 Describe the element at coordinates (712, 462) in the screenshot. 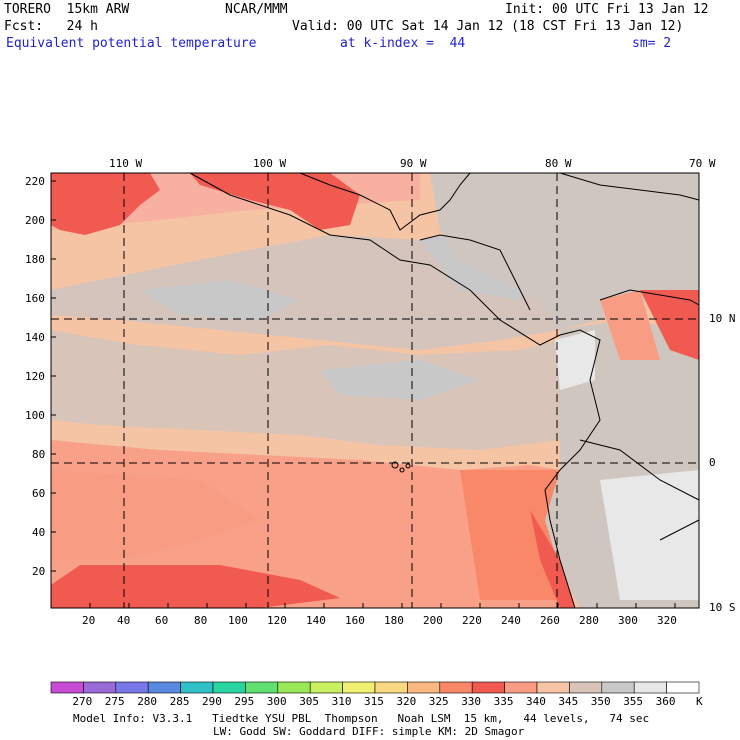

I see `lat-label-0: 0` at that location.